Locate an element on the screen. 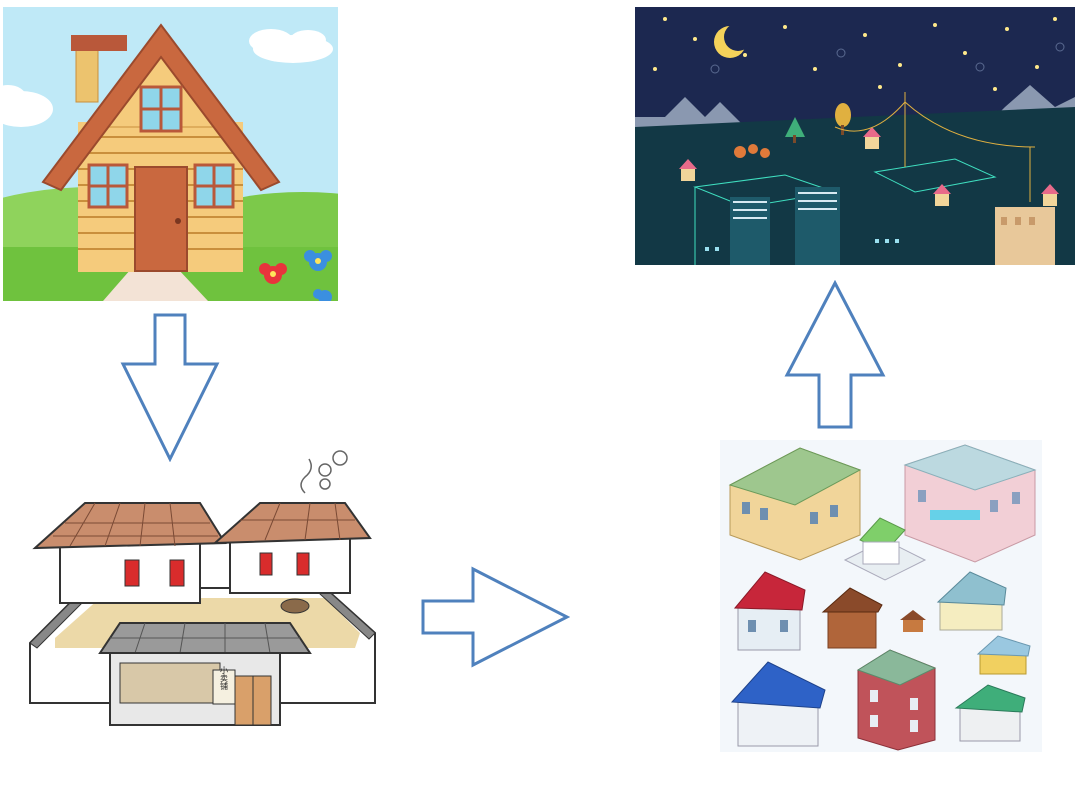 The image size is (1076, 798). shop-sign-label: 小卖铺 is located at coordinates (224, 678).